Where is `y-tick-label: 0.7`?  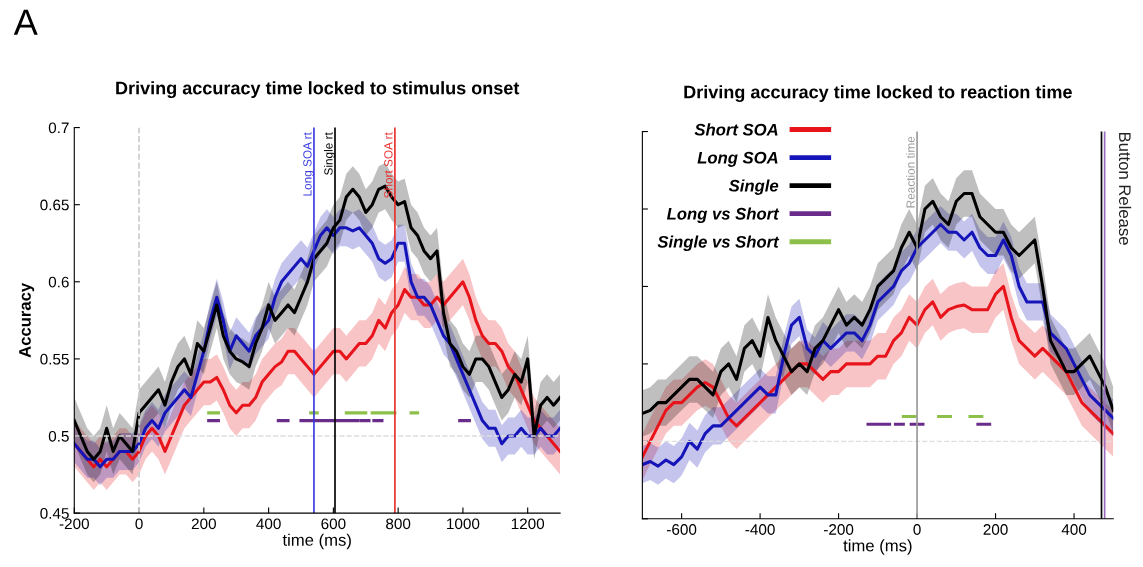 y-tick-label: 0.7 is located at coordinates (58, 128).